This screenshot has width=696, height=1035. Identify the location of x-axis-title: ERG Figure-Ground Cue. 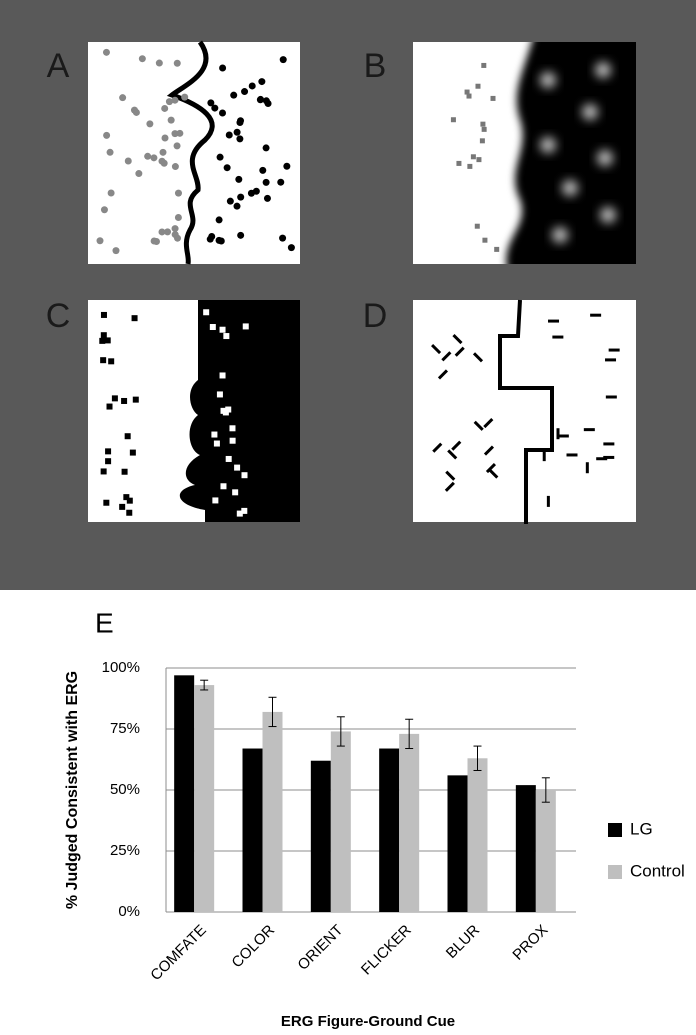
(368, 1021).